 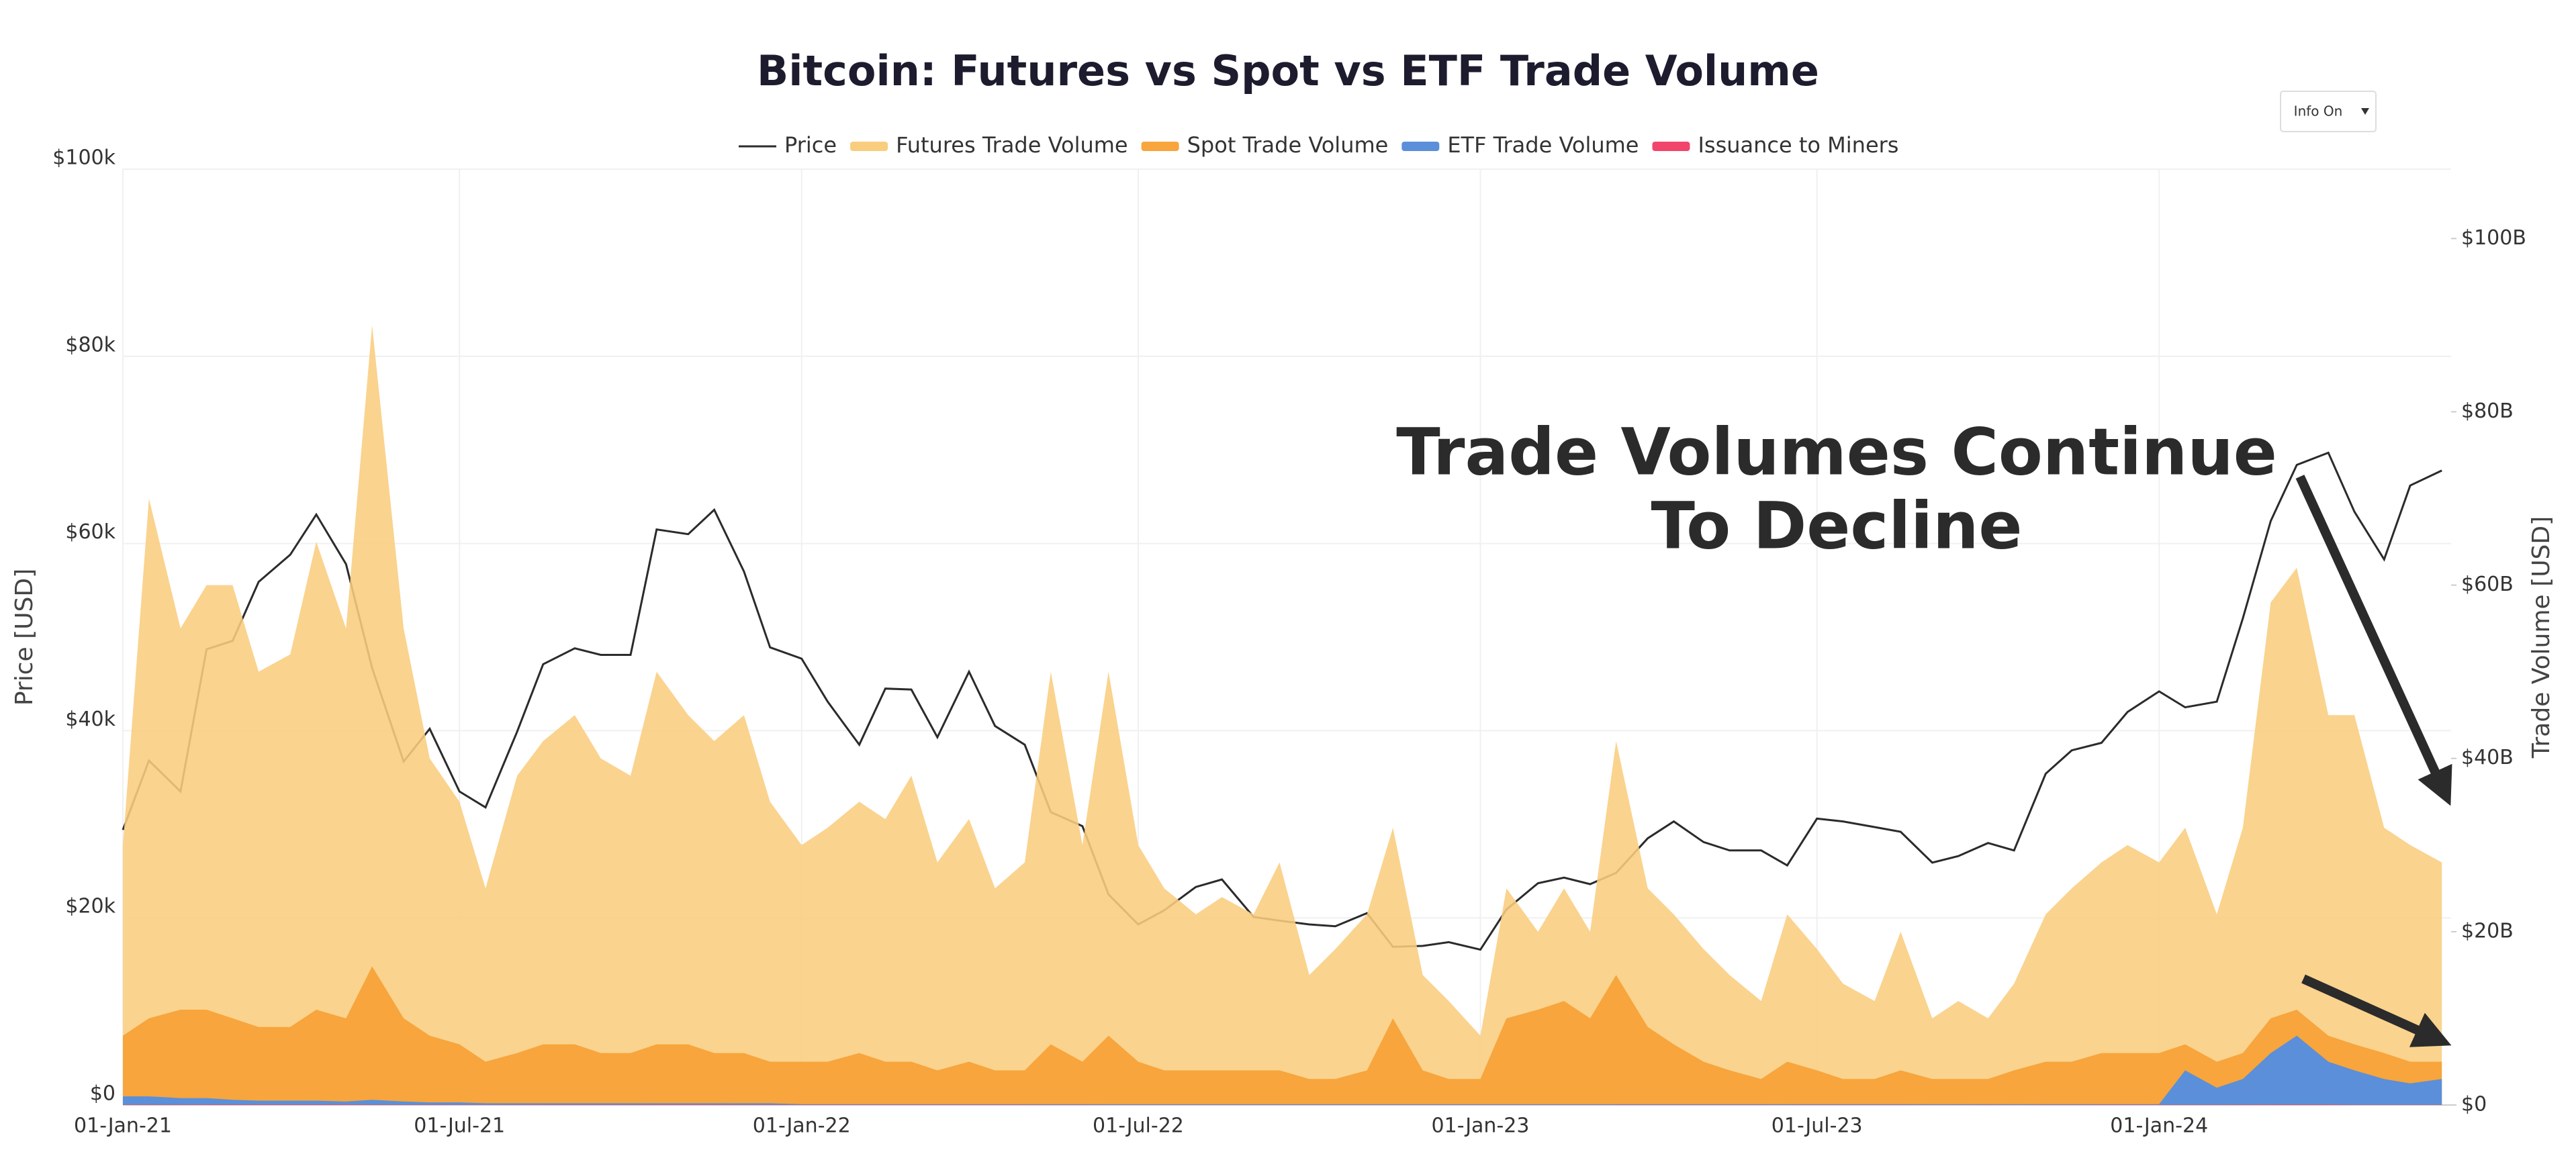 What do you see at coordinates (1836, 451) in the screenshot?
I see `annotation: Trade Volumes Continue` at bounding box center [1836, 451].